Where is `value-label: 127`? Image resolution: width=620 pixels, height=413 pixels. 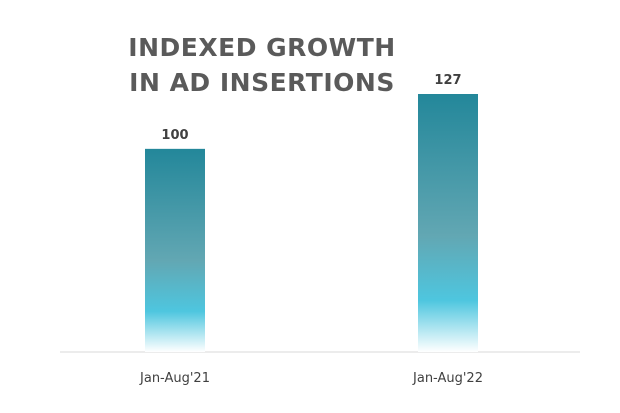 value-label: 127 is located at coordinates (447, 80).